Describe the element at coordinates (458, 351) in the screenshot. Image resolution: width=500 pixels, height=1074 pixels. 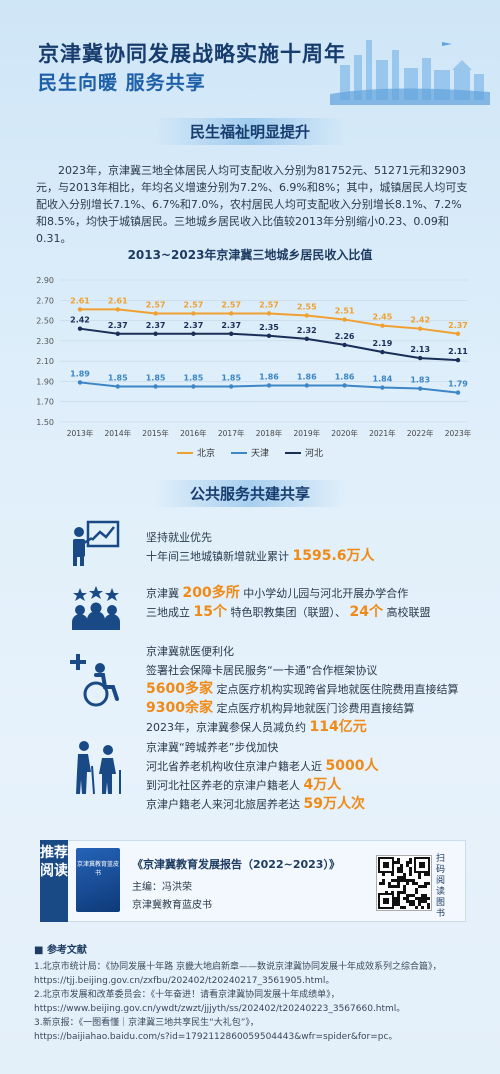
I see `data-label: 2.11` at that location.